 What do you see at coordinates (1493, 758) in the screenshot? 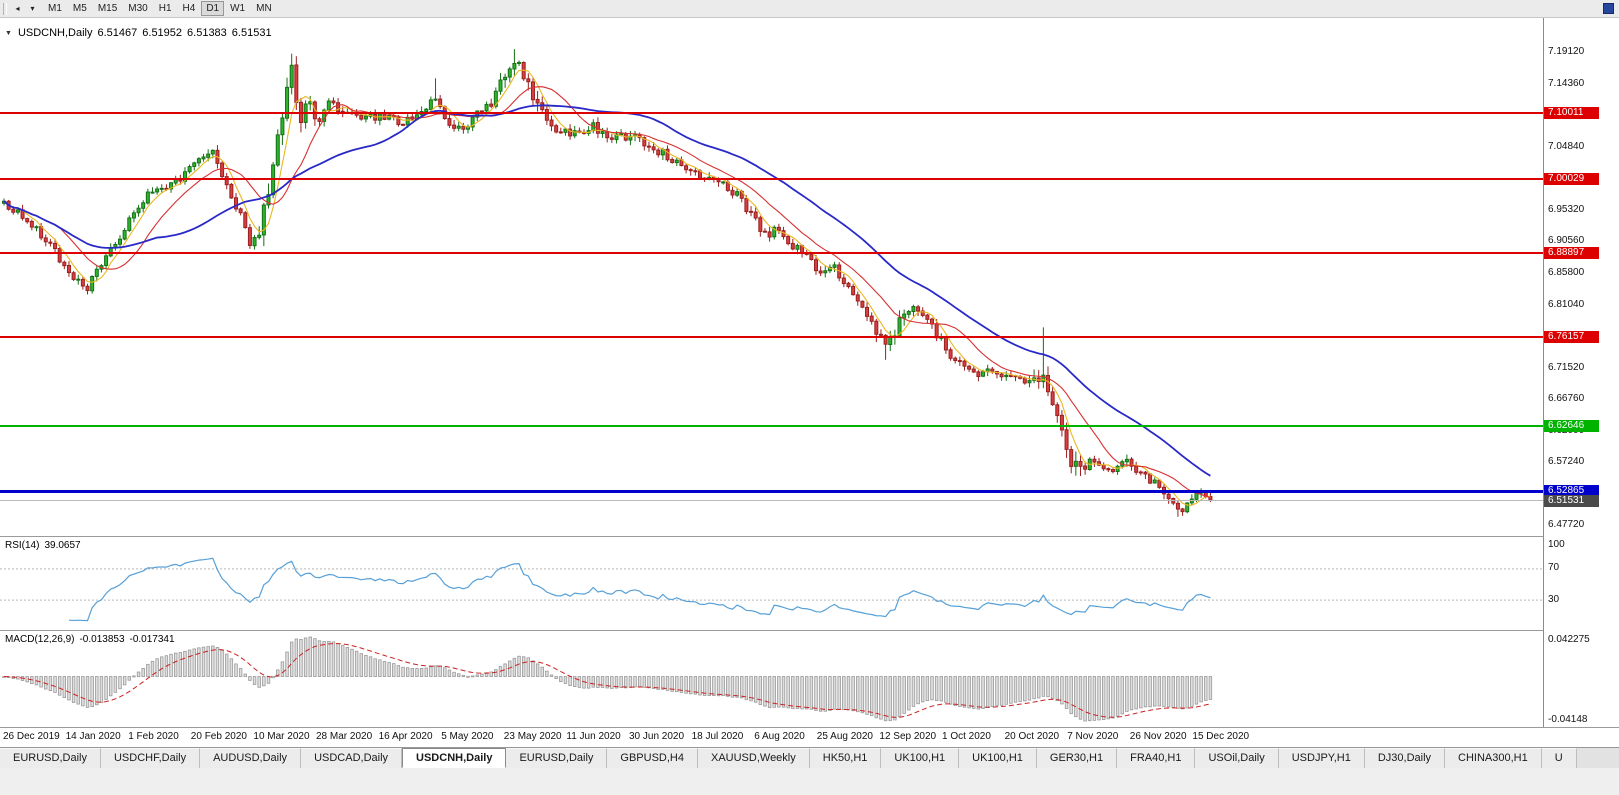
I see `chart-tab-china300-h1: CHINA300,H1` at bounding box center [1493, 758].